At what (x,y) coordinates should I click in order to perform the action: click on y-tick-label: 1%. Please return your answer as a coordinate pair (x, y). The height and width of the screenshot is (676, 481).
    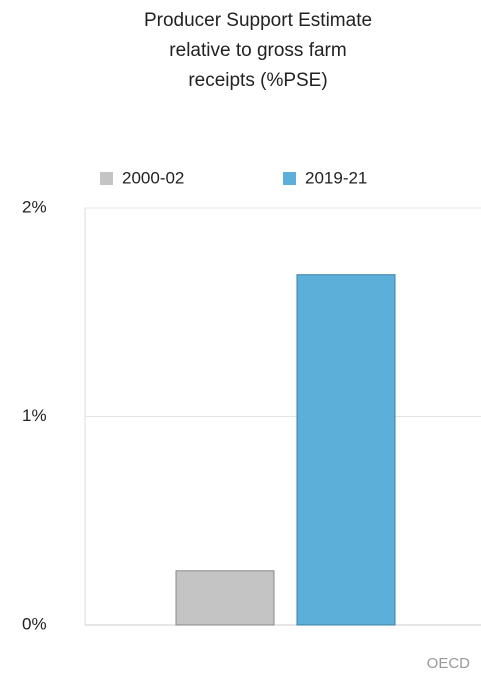
    Looking at the image, I should click on (34, 415).